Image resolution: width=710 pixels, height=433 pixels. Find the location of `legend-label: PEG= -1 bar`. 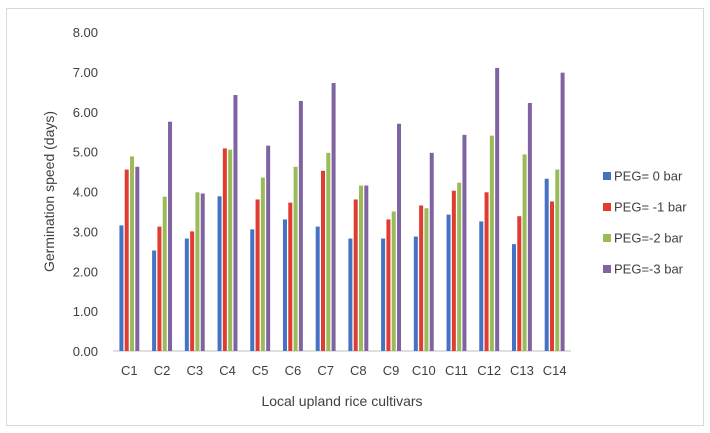

legend-label: PEG= -1 bar is located at coordinates (650, 207).